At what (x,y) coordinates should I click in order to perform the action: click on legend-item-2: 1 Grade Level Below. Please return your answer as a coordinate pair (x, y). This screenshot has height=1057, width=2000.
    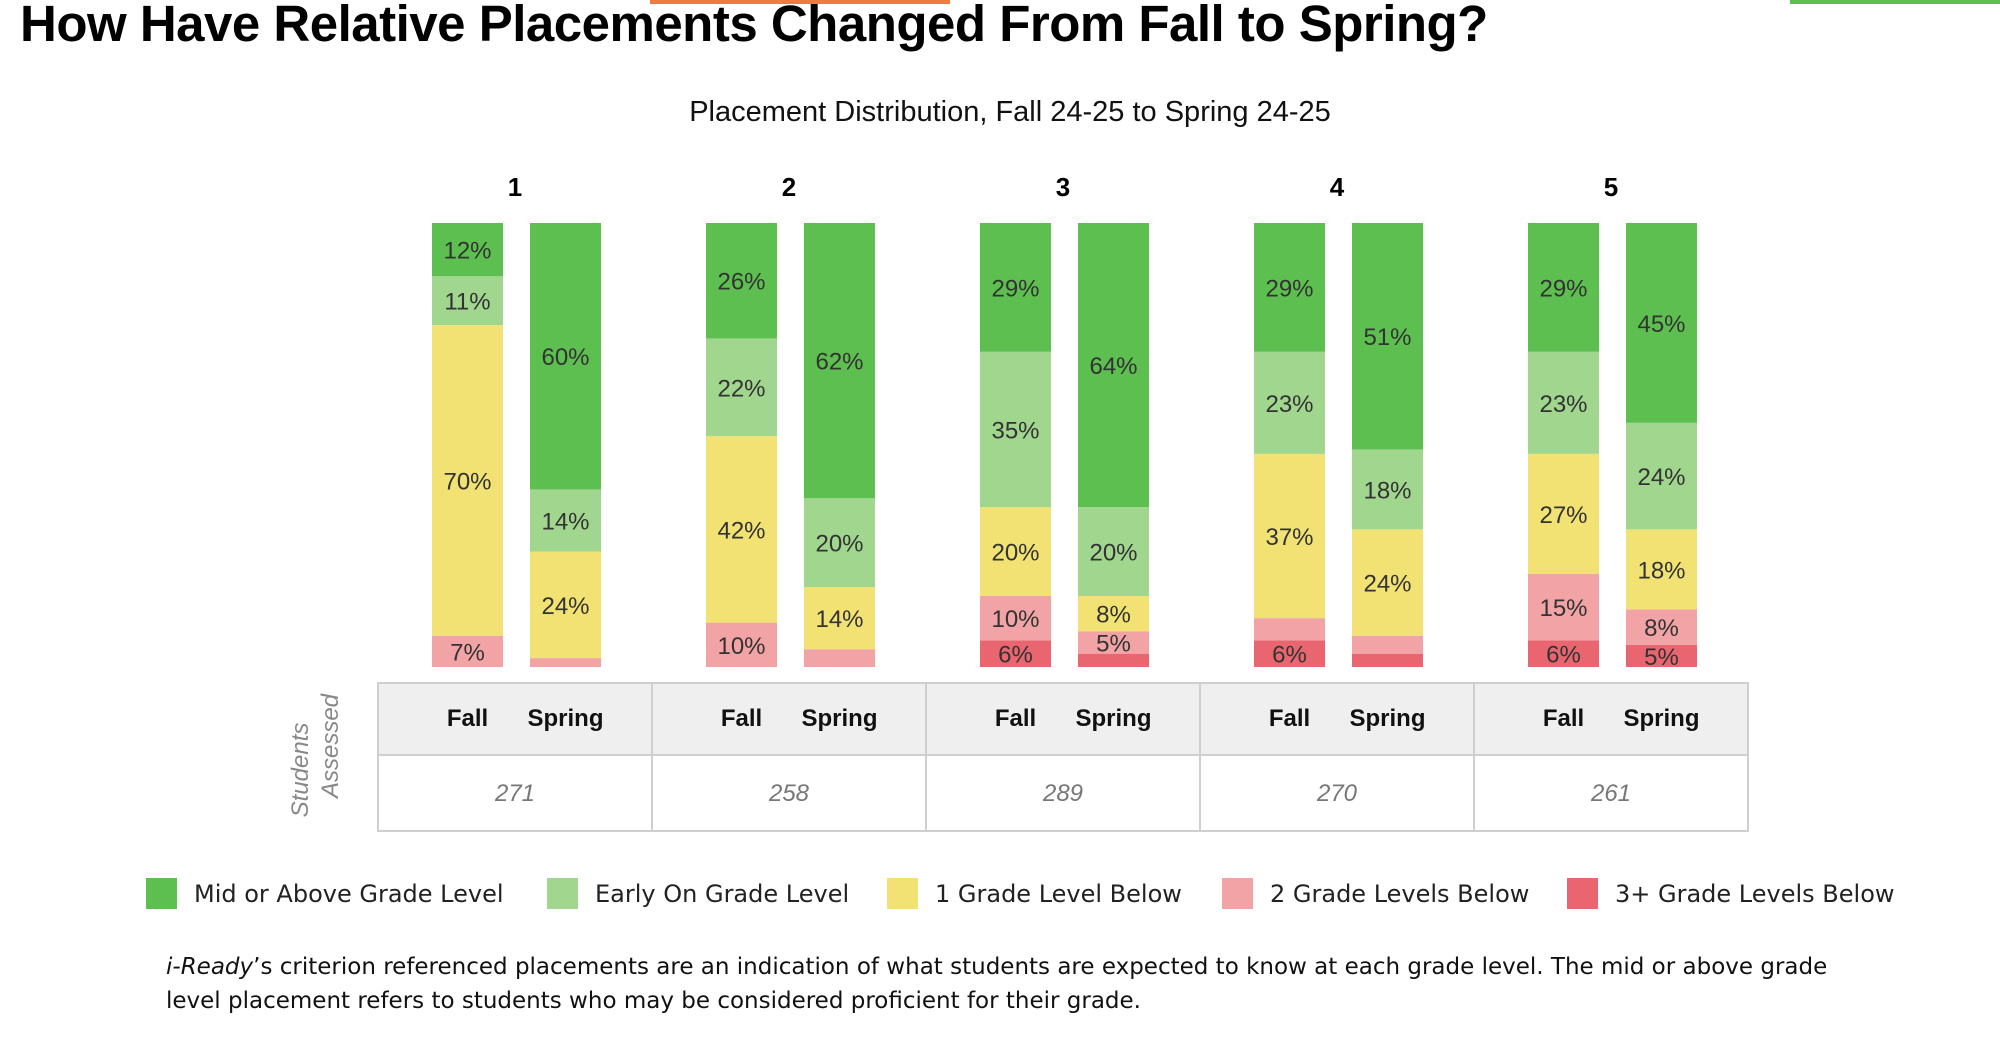
    Looking at the image, I should click on (1034, 893).